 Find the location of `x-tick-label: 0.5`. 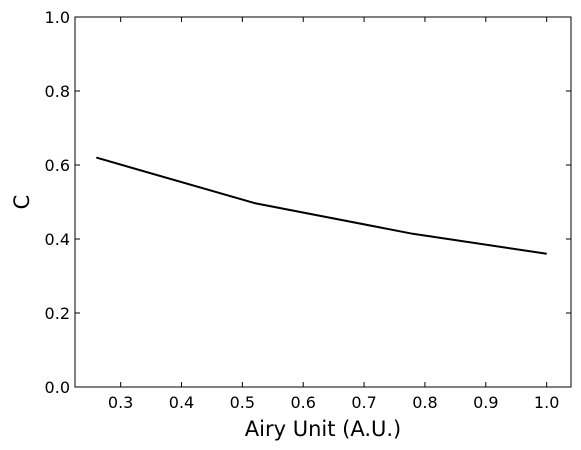

x-tick-label: 0.5 is located at coordinates (242, 402).